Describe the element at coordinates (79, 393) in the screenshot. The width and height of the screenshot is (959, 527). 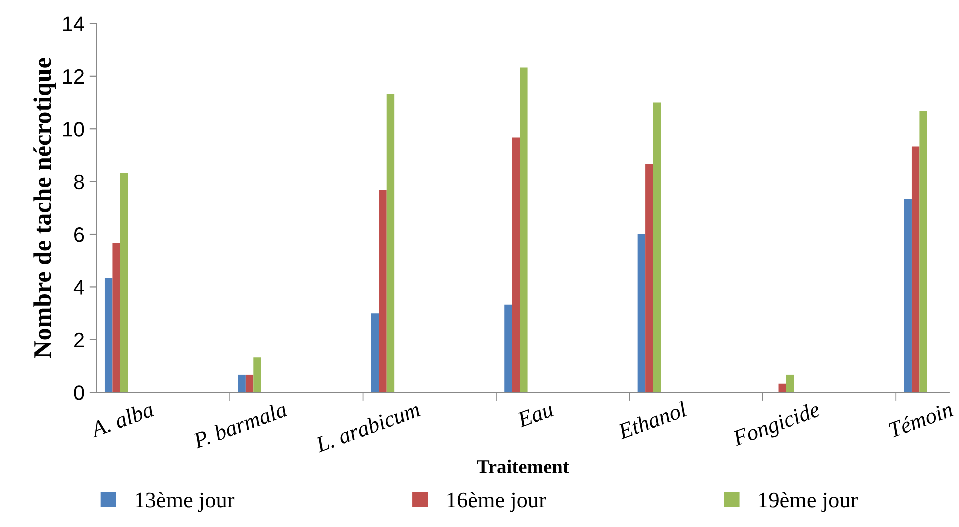
I see `y-tick-label: 0` at that location.